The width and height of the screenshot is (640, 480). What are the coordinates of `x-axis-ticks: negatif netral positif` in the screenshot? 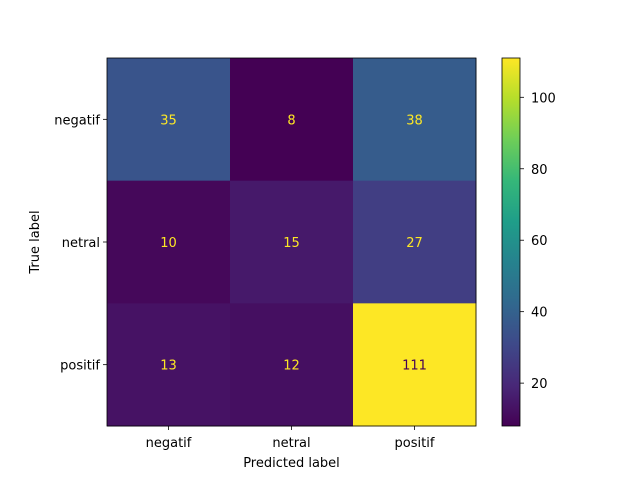 It's located at (290, 438).